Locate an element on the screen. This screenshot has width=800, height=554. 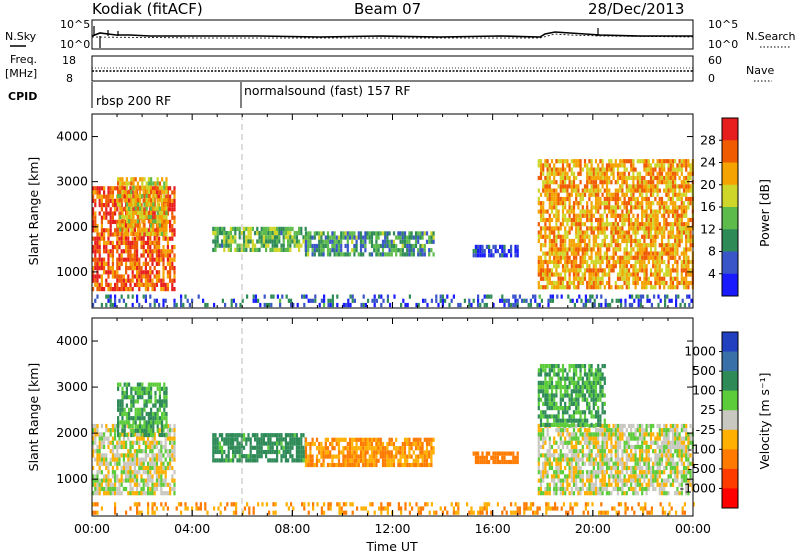
freq-label: Freq. is located at coordinates (23, 59).